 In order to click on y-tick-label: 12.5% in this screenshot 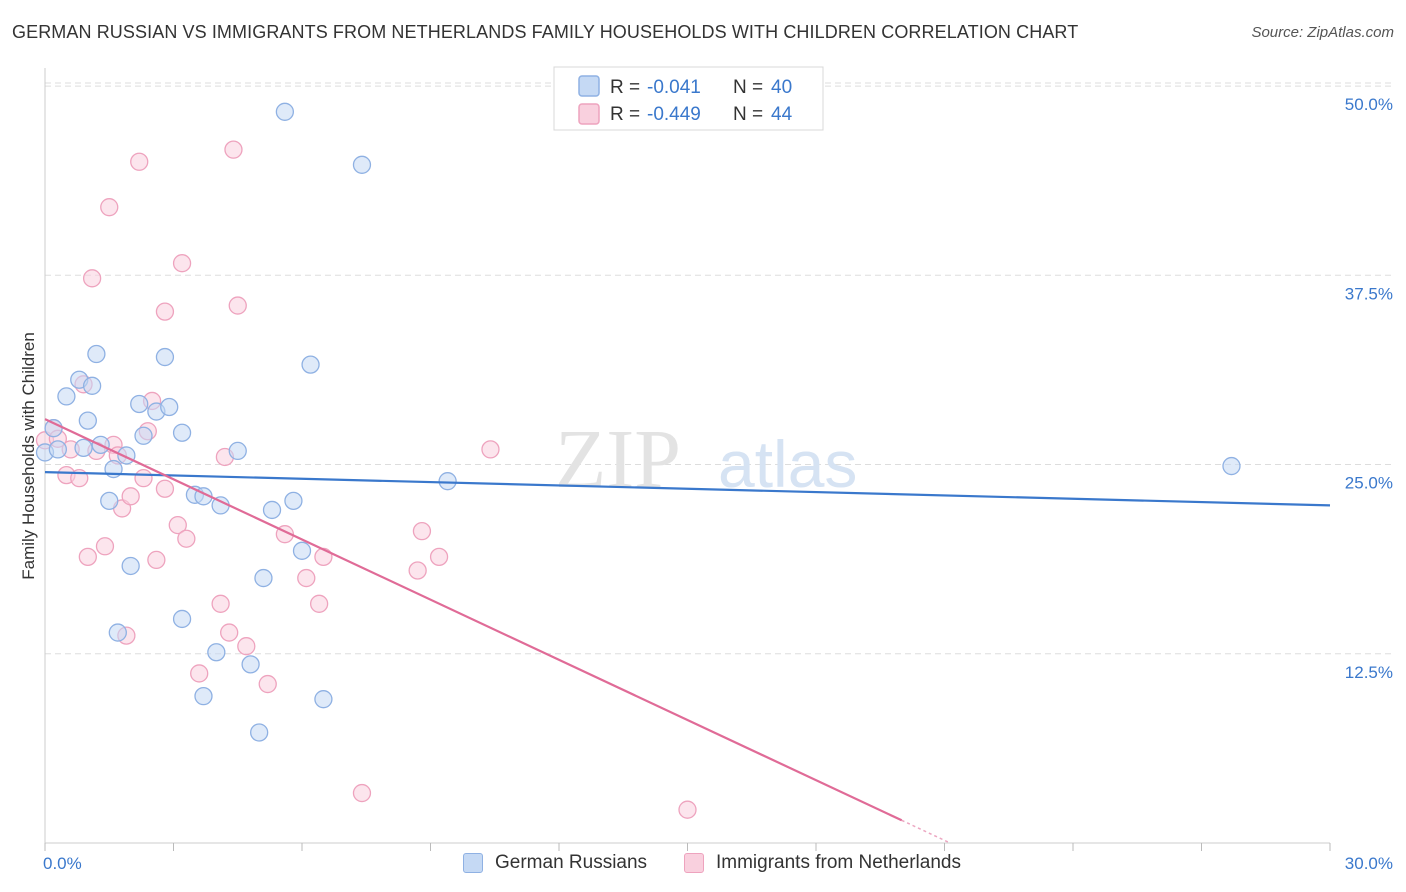, I will do `click(1369, 672)`.